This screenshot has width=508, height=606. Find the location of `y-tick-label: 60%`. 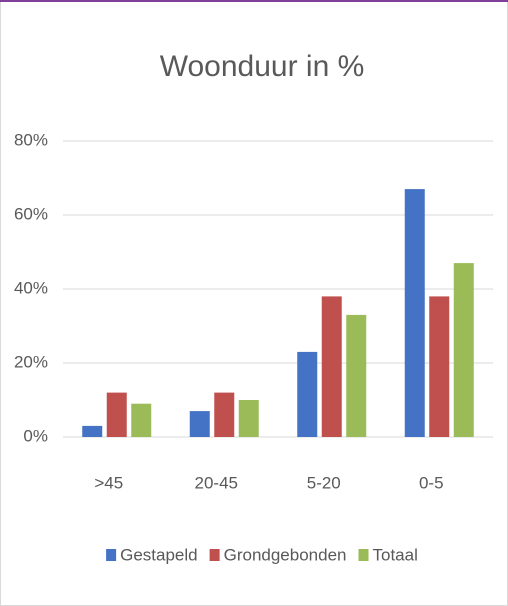

y-tick-label: 60% is located at coordinates (31, 213).